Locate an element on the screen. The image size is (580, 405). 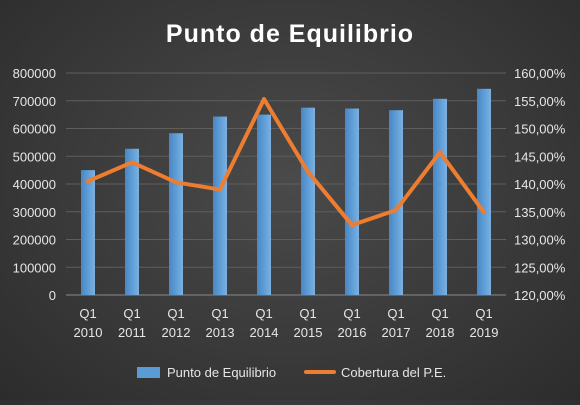
left-tick-label: 500000 is located at coordinates (34, 156).